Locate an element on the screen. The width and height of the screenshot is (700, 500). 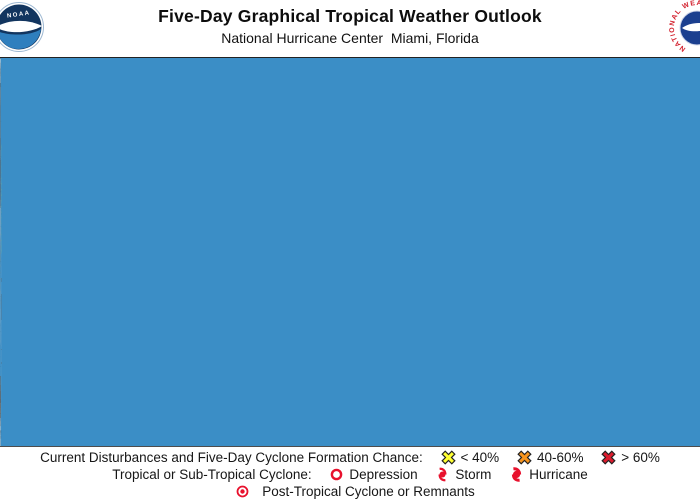
legend-line2-label: Tropical or Sub-Tropical Cyclone: is located at coordinates (212, 474).